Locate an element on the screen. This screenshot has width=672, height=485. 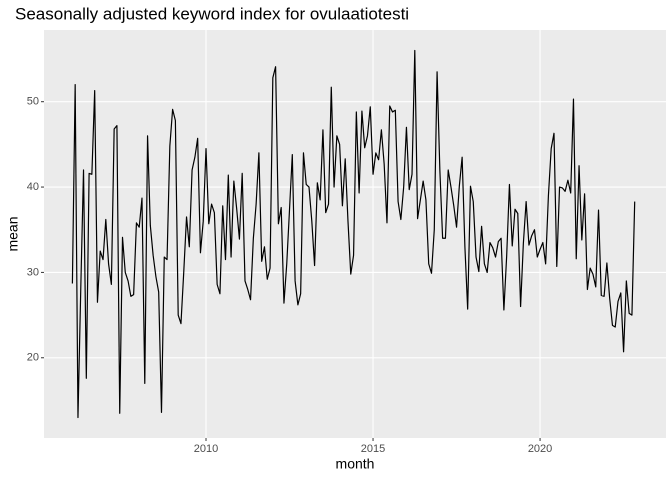
y-tick-label: 40 is located at coordinates (33, 187).